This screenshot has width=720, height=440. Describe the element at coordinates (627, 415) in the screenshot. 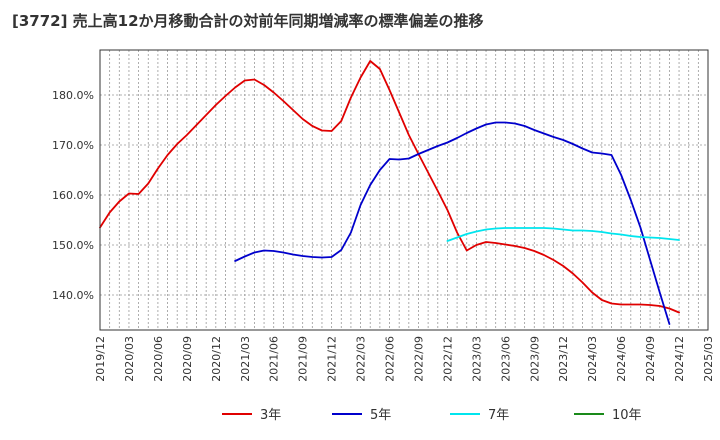

I see `legend-label: 10年` at that location.